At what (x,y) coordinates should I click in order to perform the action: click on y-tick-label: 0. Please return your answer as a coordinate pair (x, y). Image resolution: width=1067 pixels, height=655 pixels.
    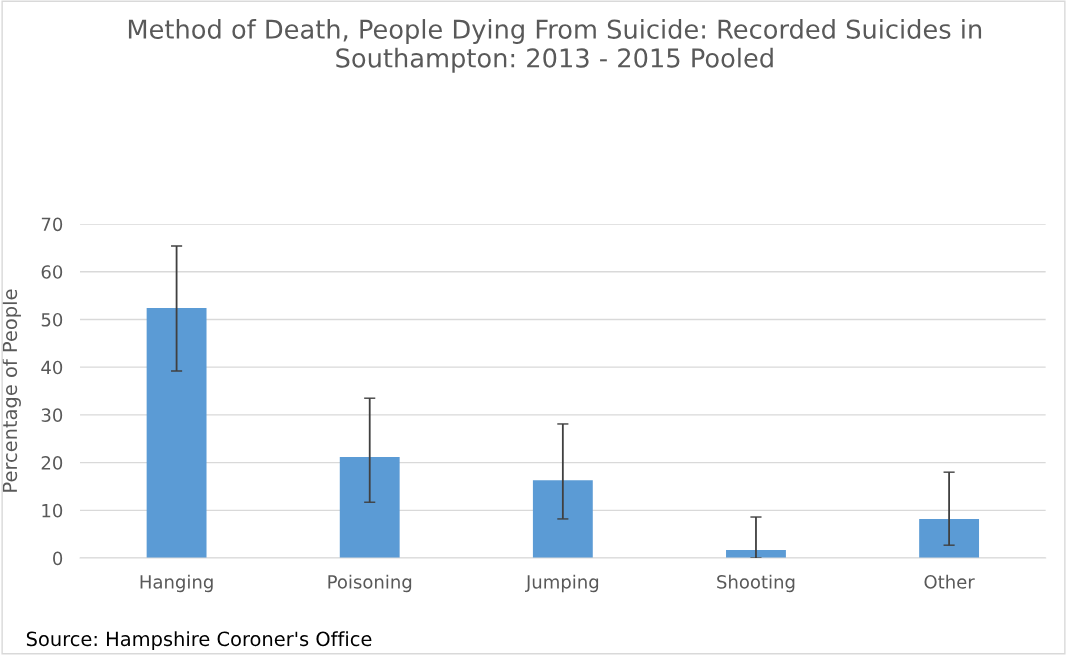
    Looking at the image, I should click on (58, 558).